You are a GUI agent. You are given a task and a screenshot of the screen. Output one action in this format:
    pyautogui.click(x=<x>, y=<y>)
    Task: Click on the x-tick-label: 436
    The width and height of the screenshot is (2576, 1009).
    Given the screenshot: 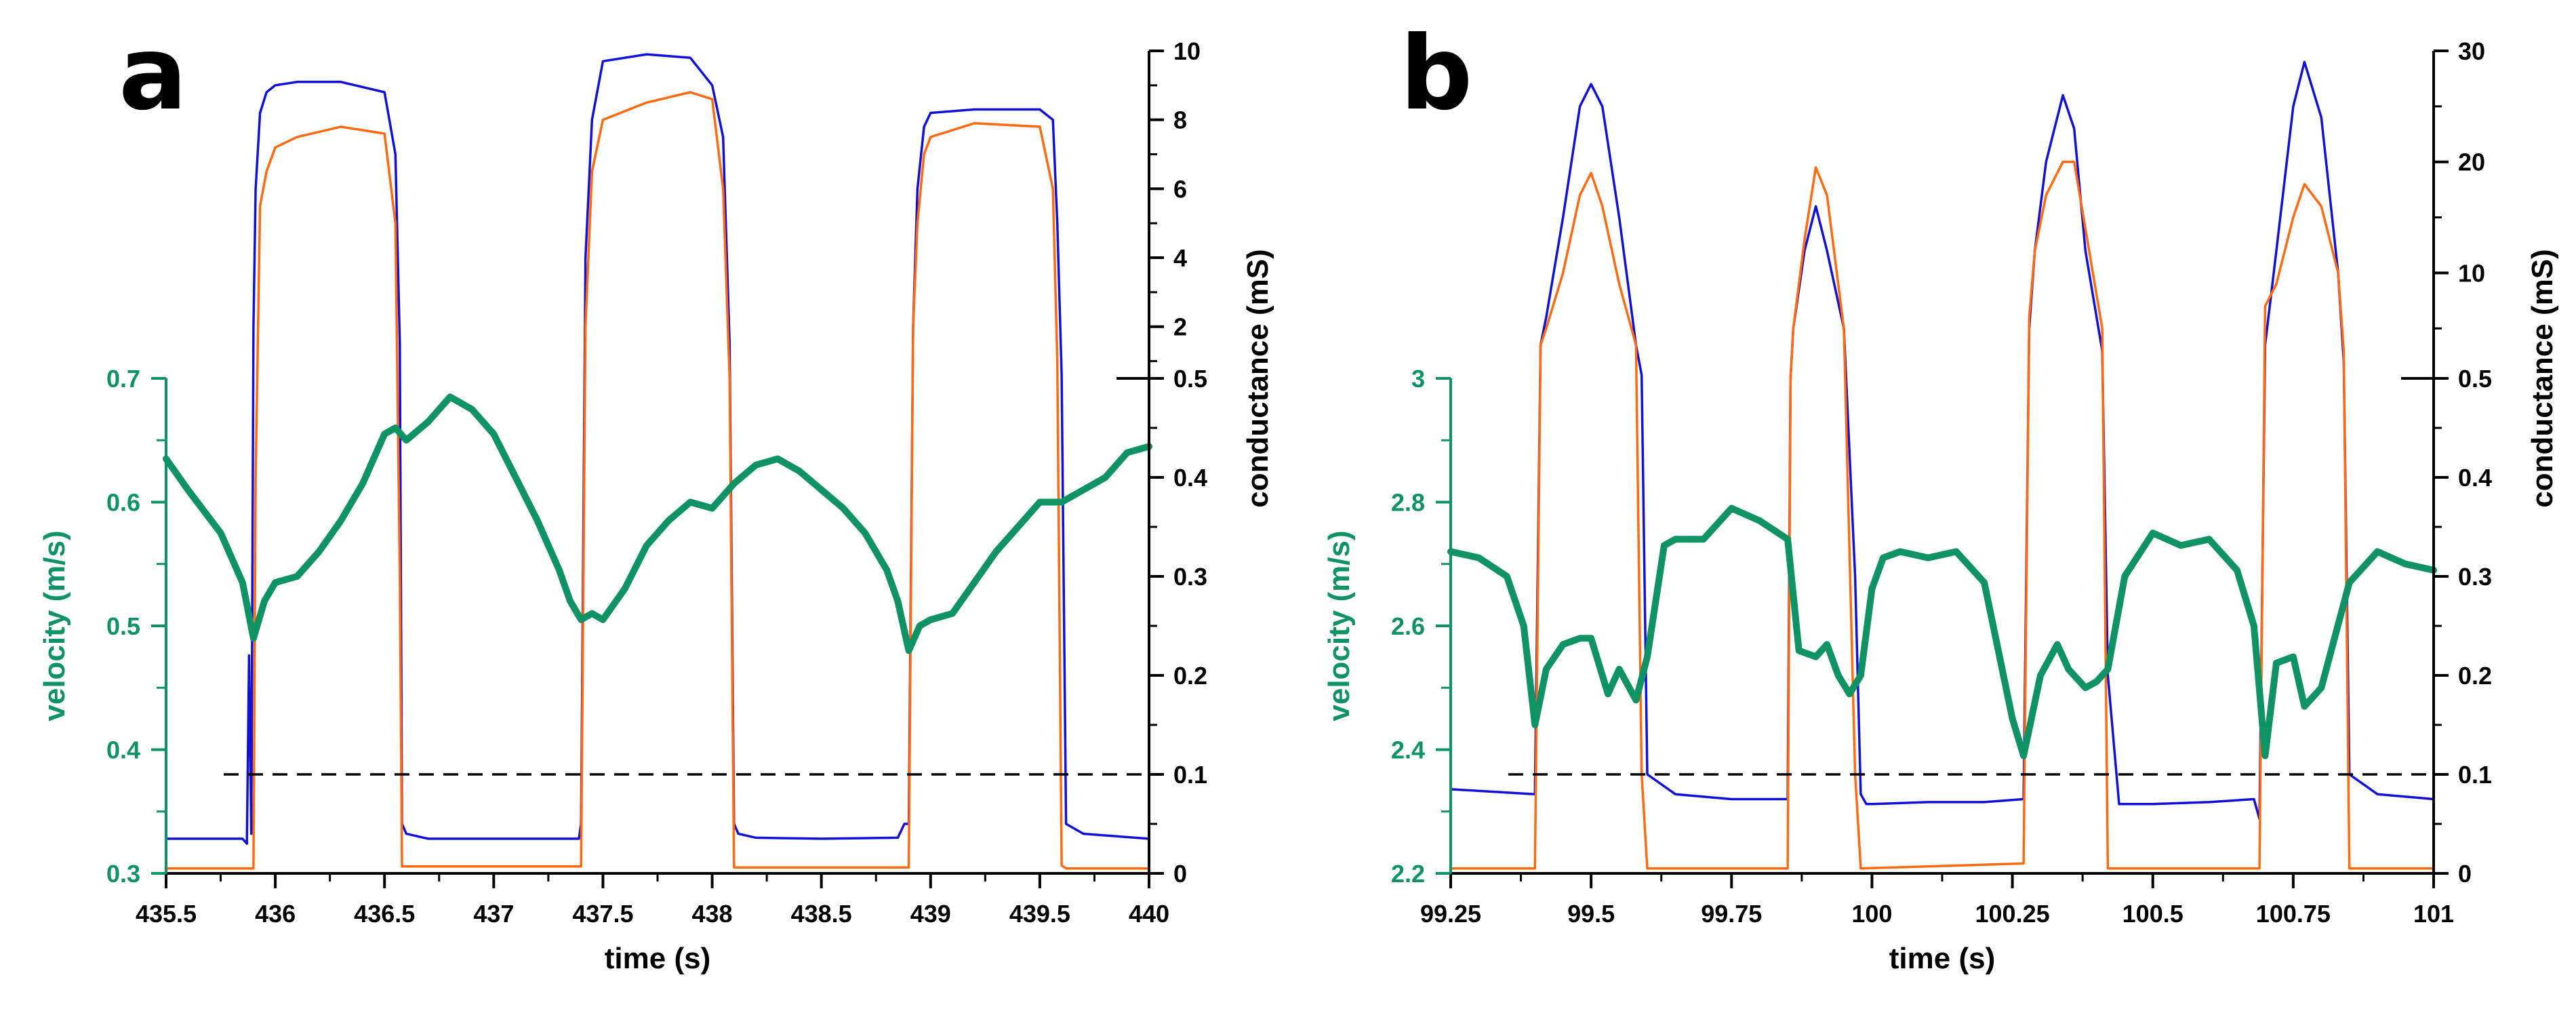 What is the action you would take?
    pyautogui.click(x=275, y=914)
    